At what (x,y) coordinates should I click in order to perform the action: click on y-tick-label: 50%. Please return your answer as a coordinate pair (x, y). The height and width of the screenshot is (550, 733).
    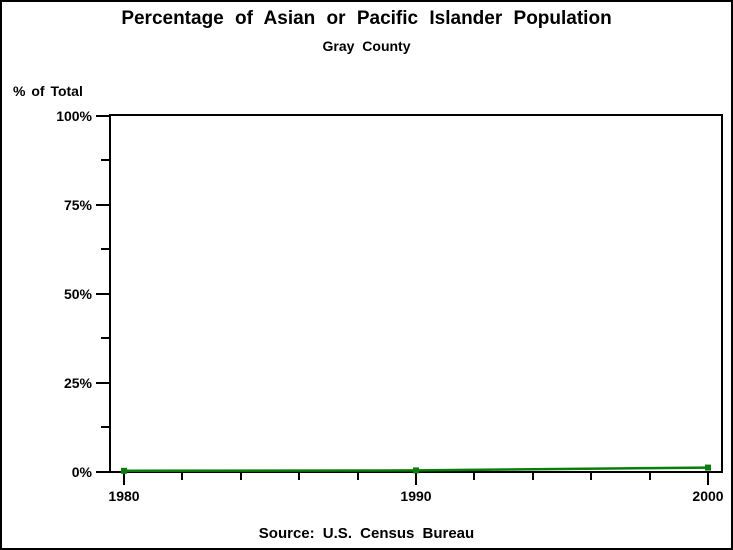
    Looking at the image, I should click on (77, 293).